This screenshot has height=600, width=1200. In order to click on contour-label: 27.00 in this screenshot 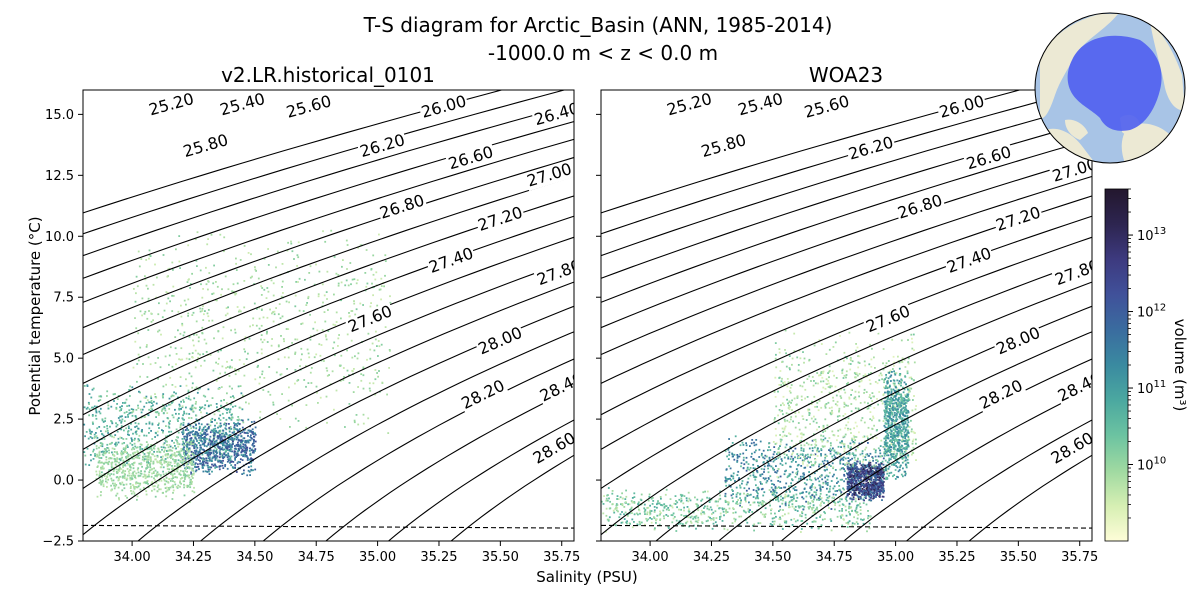, I will do `click(549, 175)`.